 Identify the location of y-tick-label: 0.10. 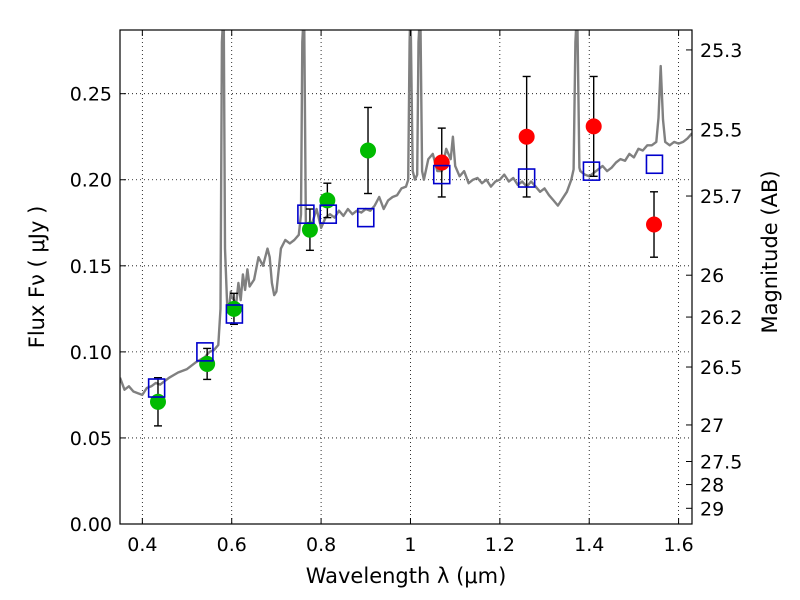
(91, 353).